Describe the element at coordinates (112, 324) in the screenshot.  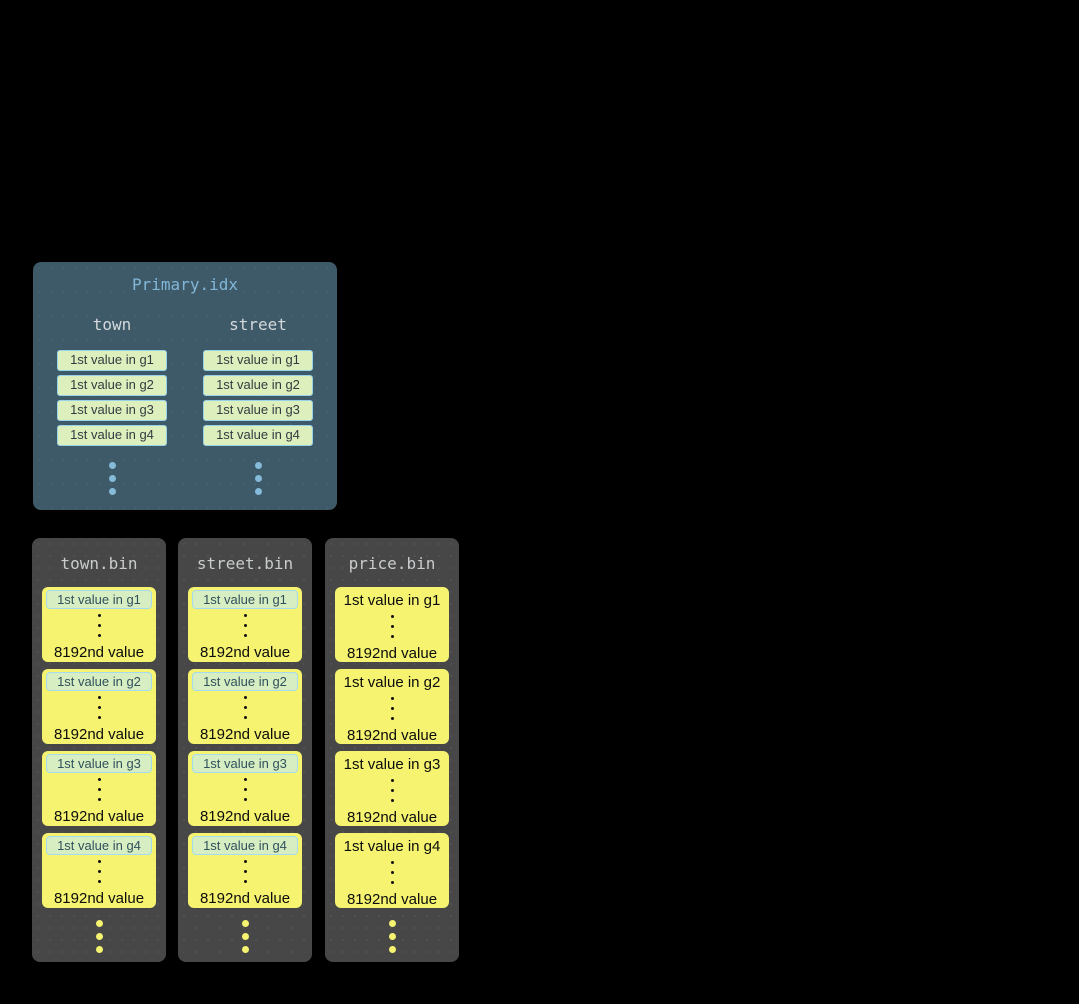
I see `column-header: town` at that location.